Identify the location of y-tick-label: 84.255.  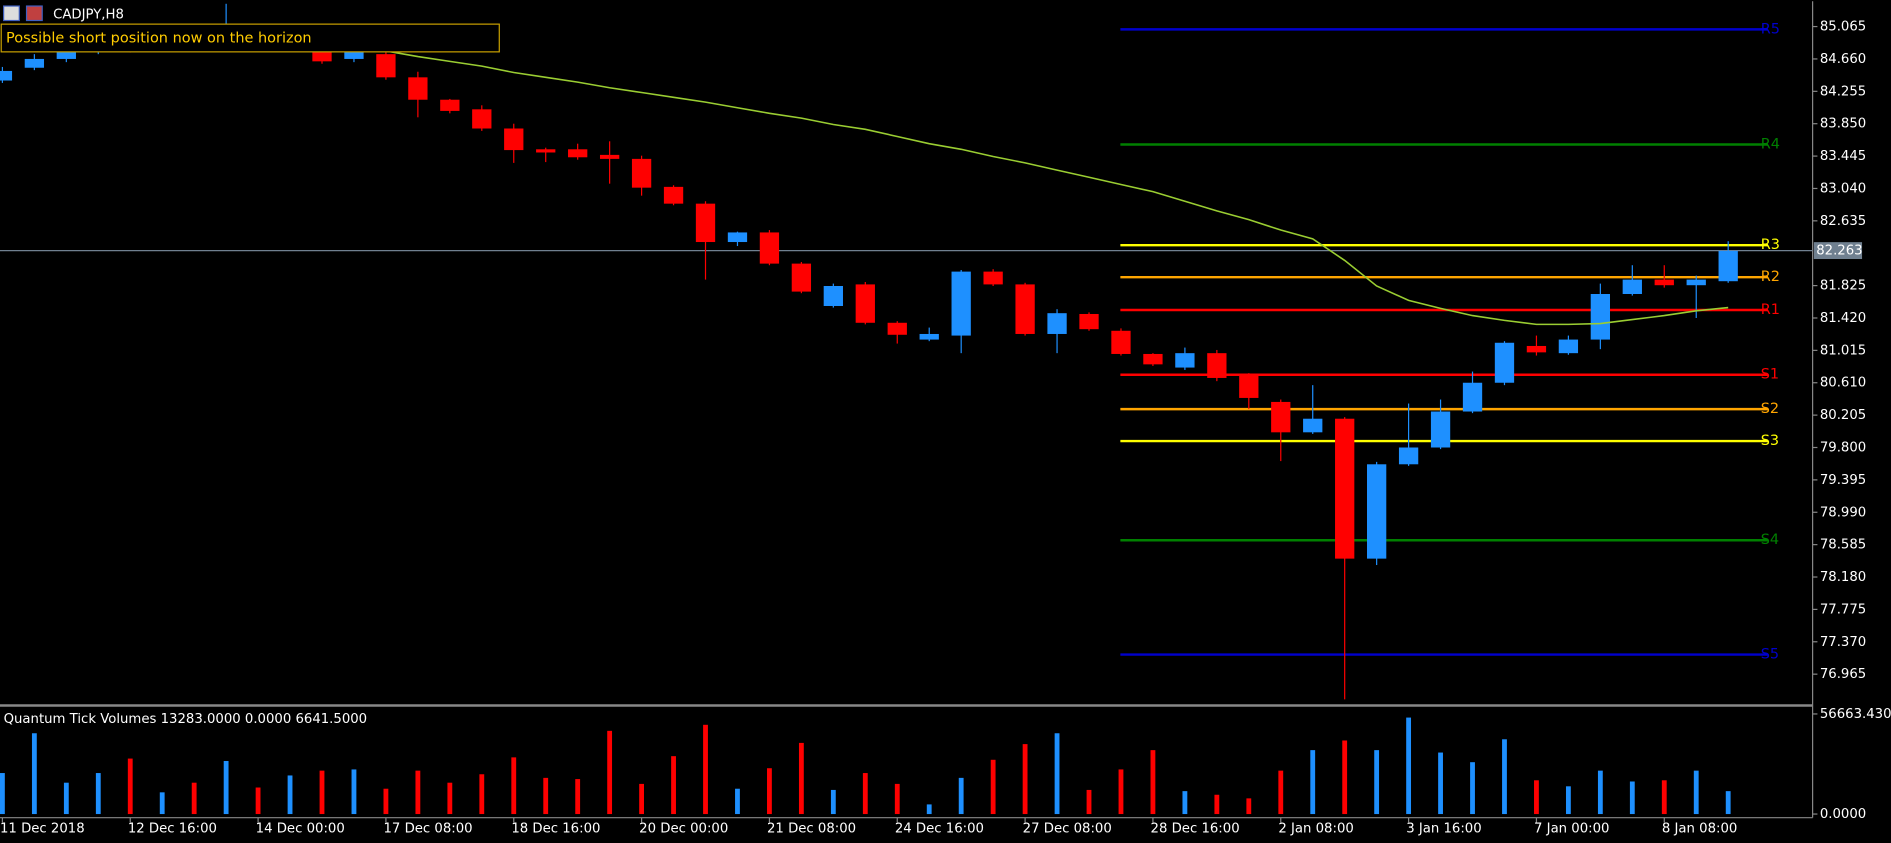
(1843, 91).